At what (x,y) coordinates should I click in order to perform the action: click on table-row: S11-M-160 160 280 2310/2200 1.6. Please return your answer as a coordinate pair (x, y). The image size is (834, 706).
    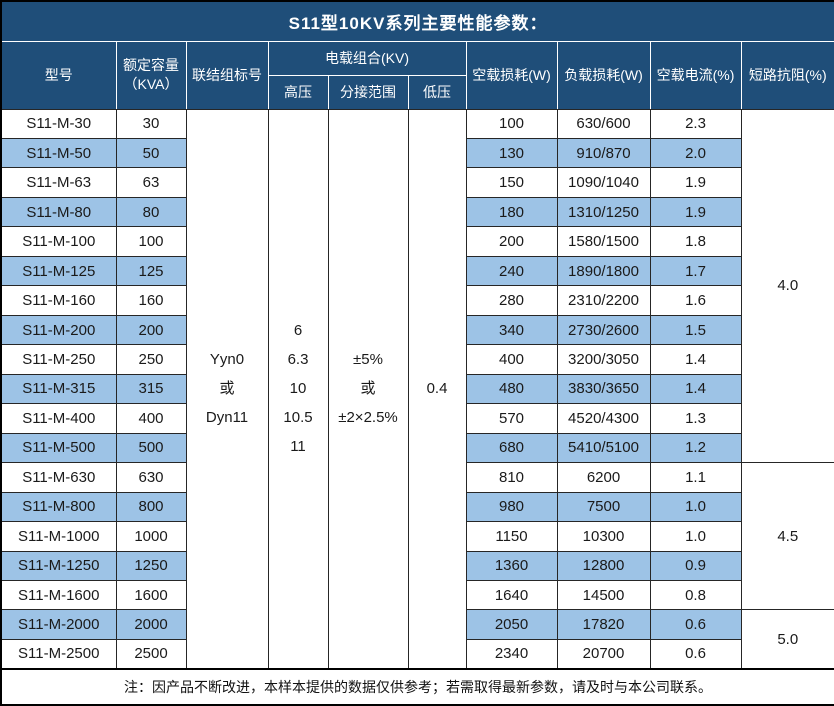
    Looking at the image, I should click on (417, 300).